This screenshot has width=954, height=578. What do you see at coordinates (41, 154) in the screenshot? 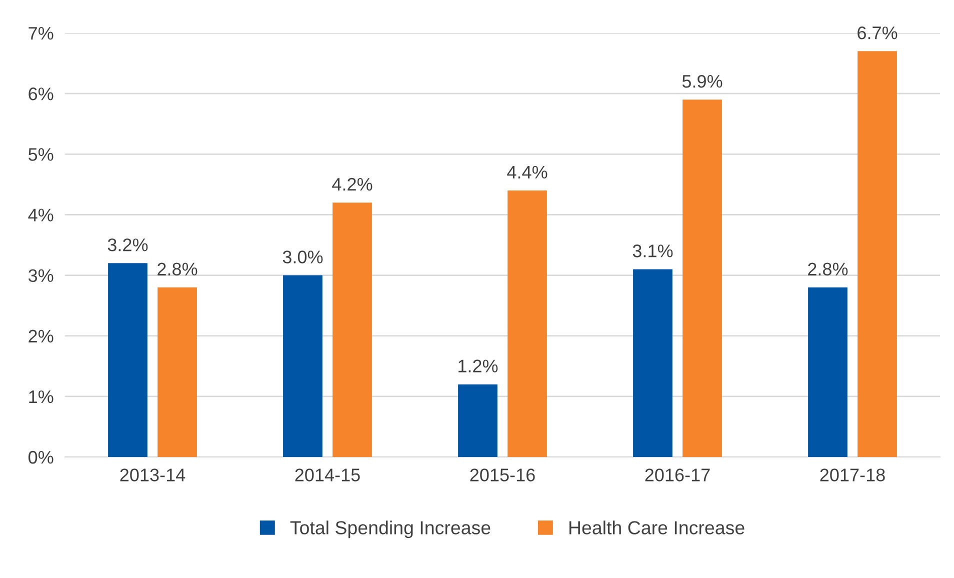
I see `y-tick-label: 5%` at bounding box center [41, 154].